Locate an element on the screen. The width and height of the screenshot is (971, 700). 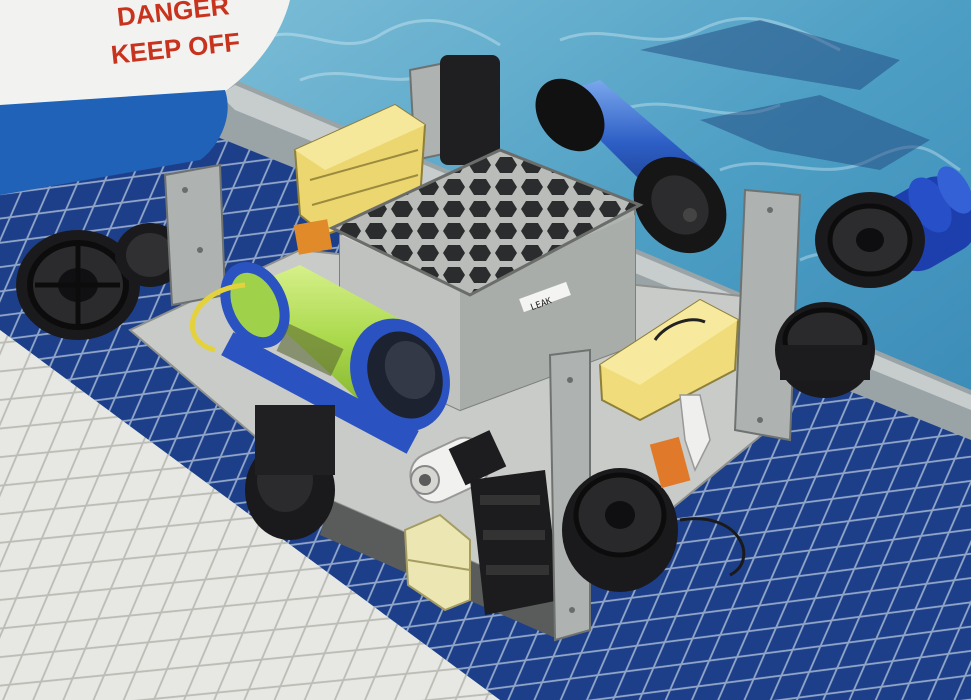
blue-enclosure-tube is located at coordinates (631, 166).